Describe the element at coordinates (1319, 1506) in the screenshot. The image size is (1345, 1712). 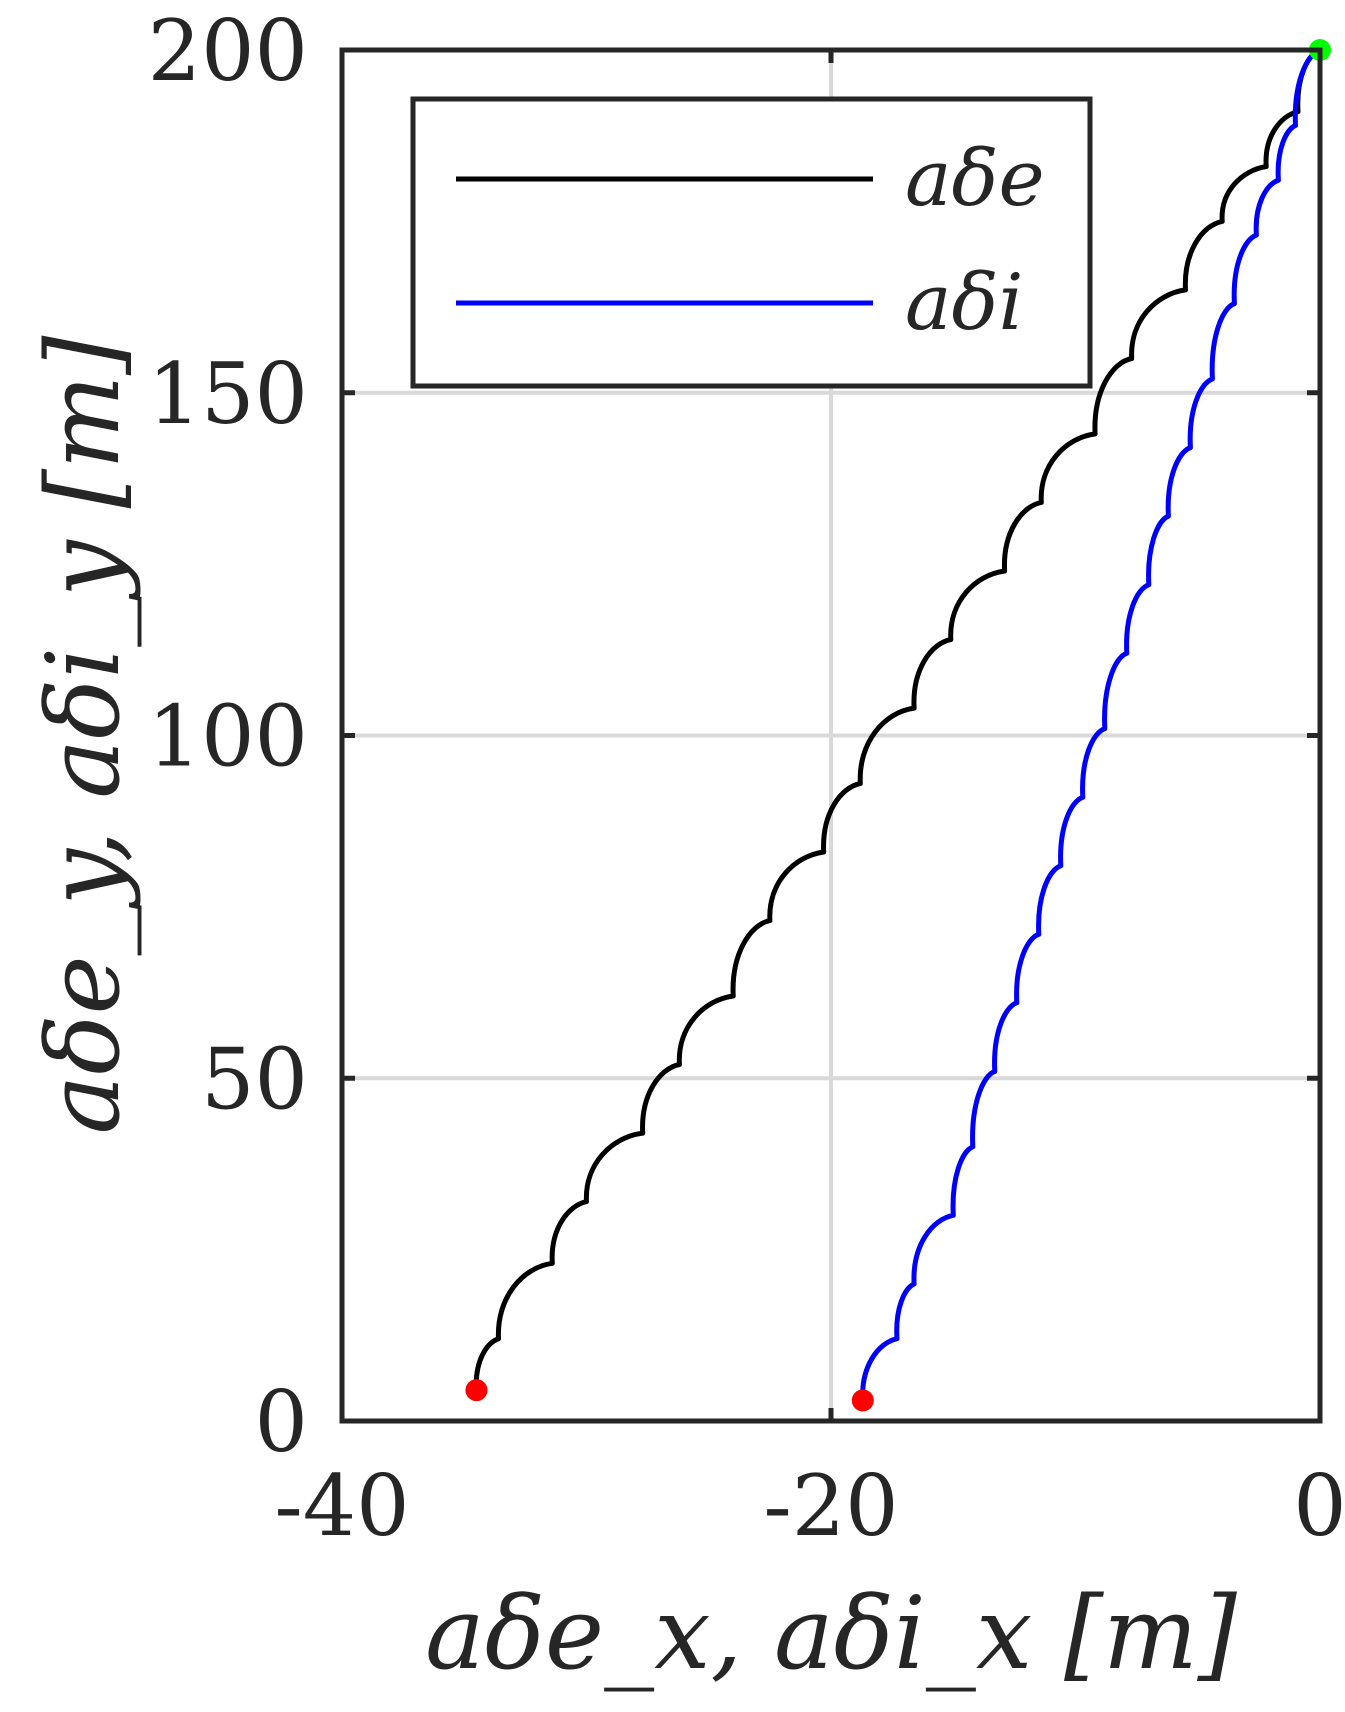
I see `x-tick-label: 0` at that location.